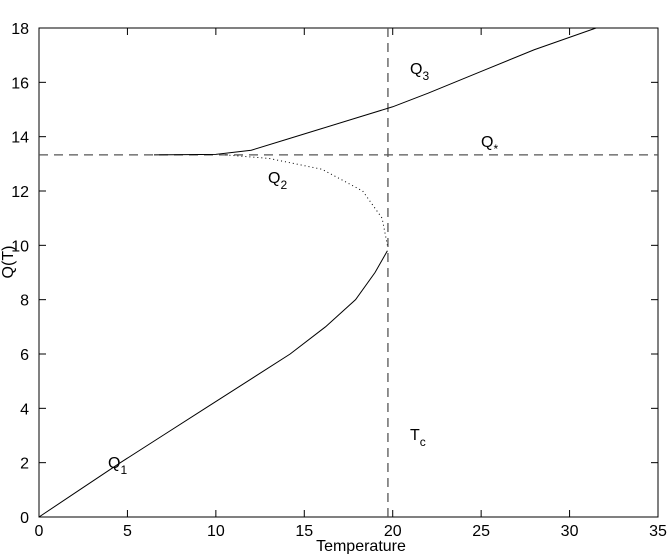 The height and width of the screenshot is (554, 672). What do you see at coordinates (20, 83) in the screenshot?
I see `y-tick-label: 16` at bounding box center [20, 83].